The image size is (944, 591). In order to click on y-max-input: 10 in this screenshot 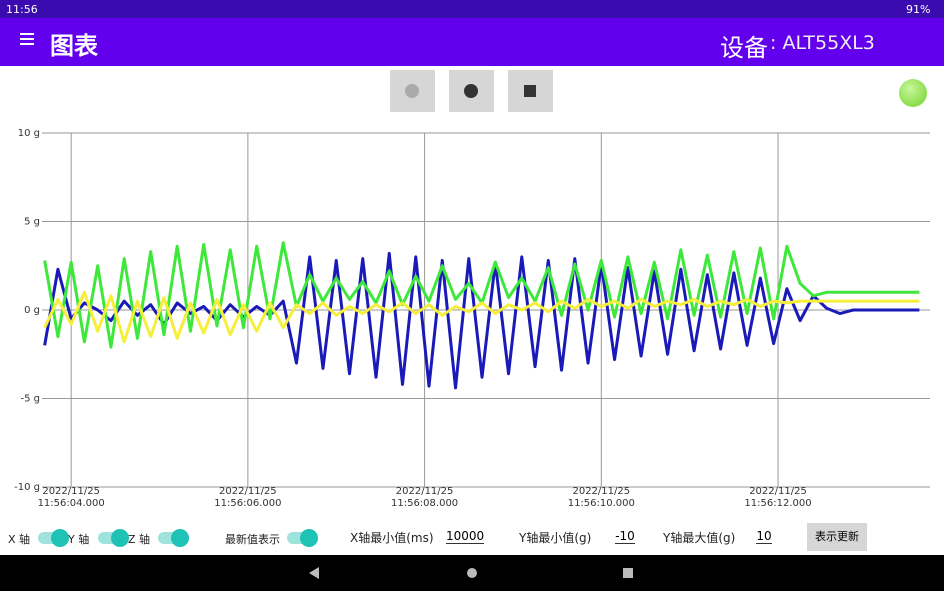, I will do `click(764, 536)`.